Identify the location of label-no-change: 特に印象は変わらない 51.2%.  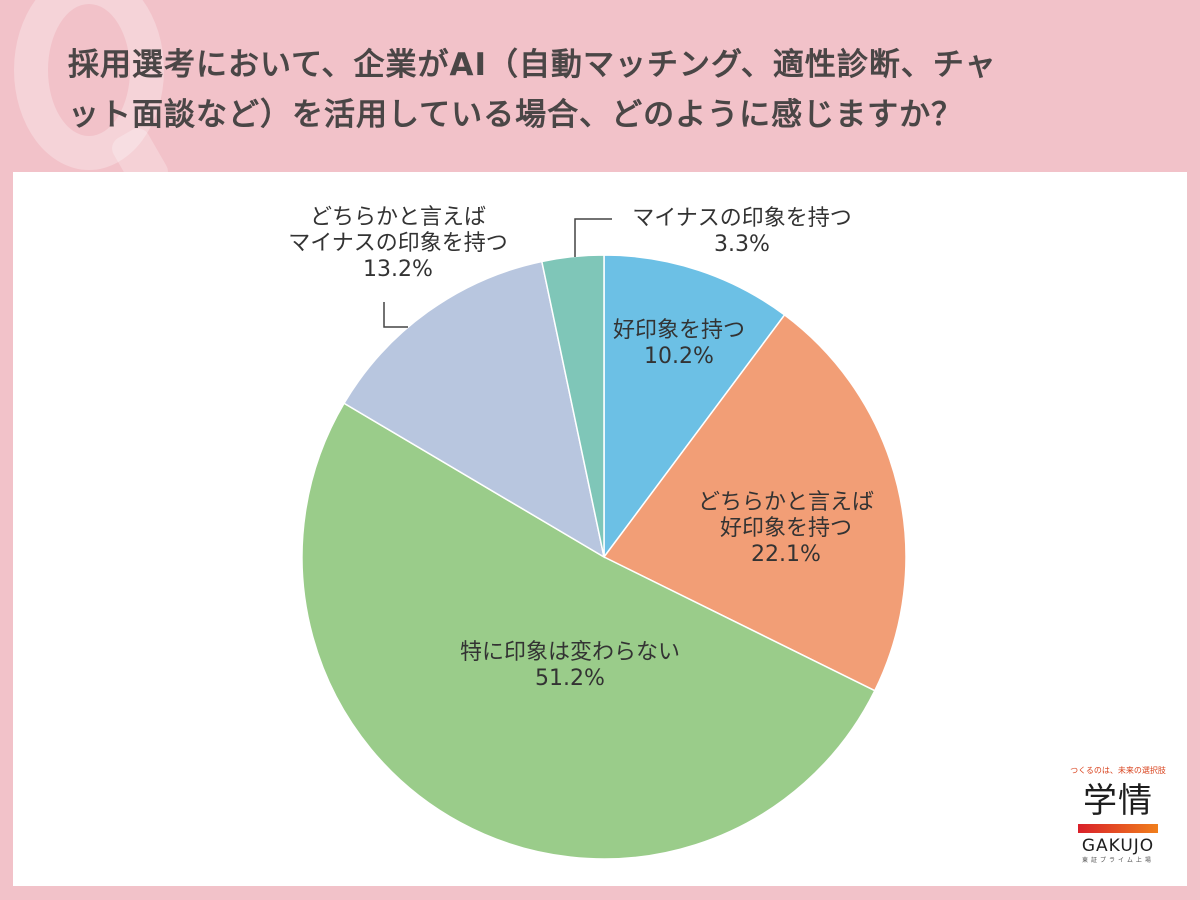
(570, 666).